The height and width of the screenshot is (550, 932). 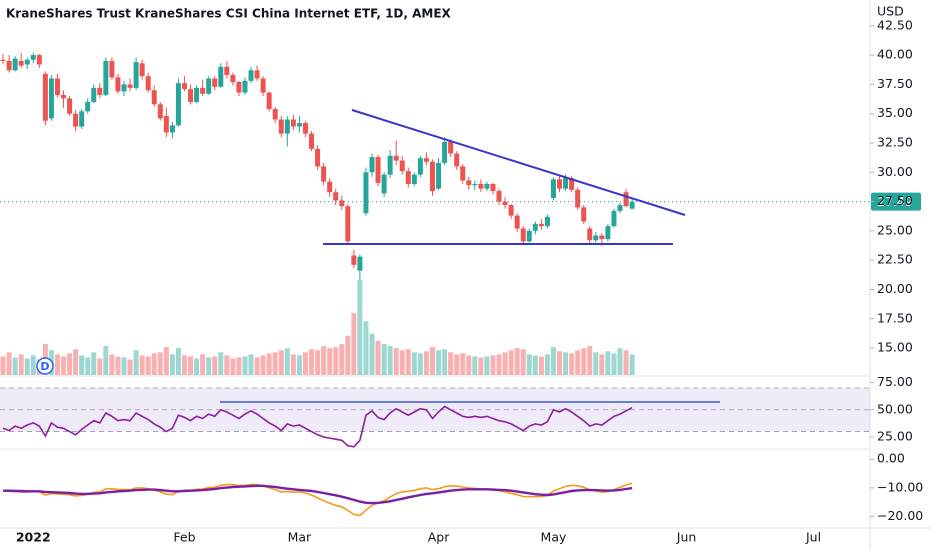 What do you see at coordinates (890, 11) in the screenshot?
I see `currency-label: USD` at bounding box center [890, 11].